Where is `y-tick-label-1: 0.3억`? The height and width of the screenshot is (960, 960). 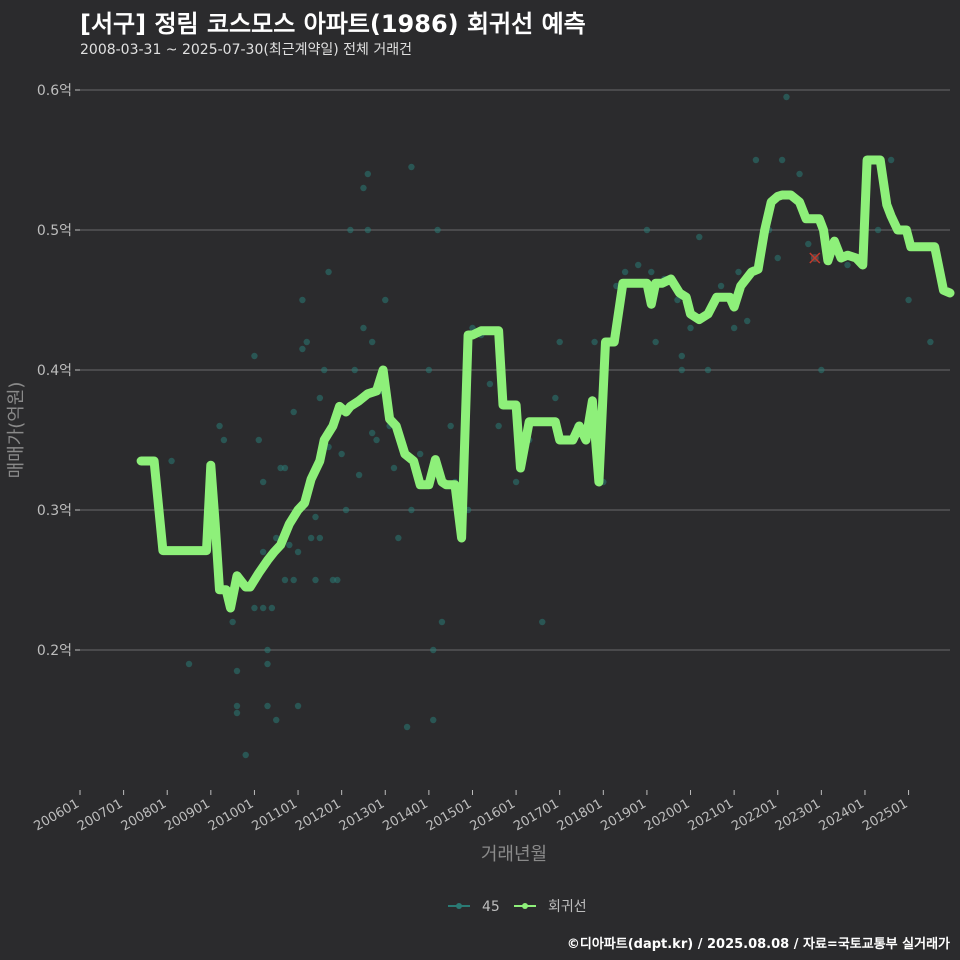 y-tick-label-1: 0.3억 is located at coordinates (54, 511).